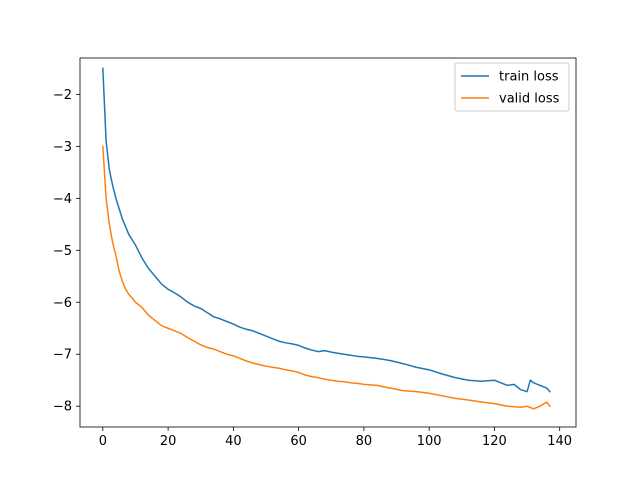  I want to click on y-tick-label: −5, so click(62, 251).